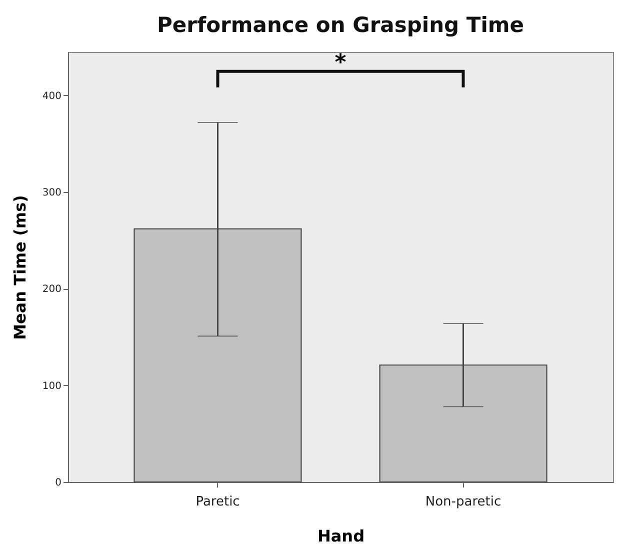  Describe the element at coordinates (463, 502) in the screenshot. I see `x-tick-label: Non-paretic` at that location.